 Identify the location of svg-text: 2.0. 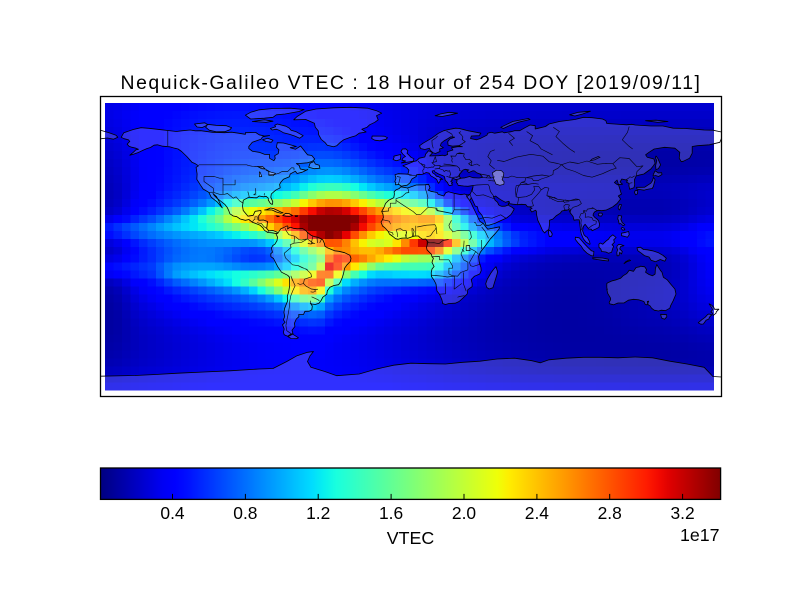
(464, 513).